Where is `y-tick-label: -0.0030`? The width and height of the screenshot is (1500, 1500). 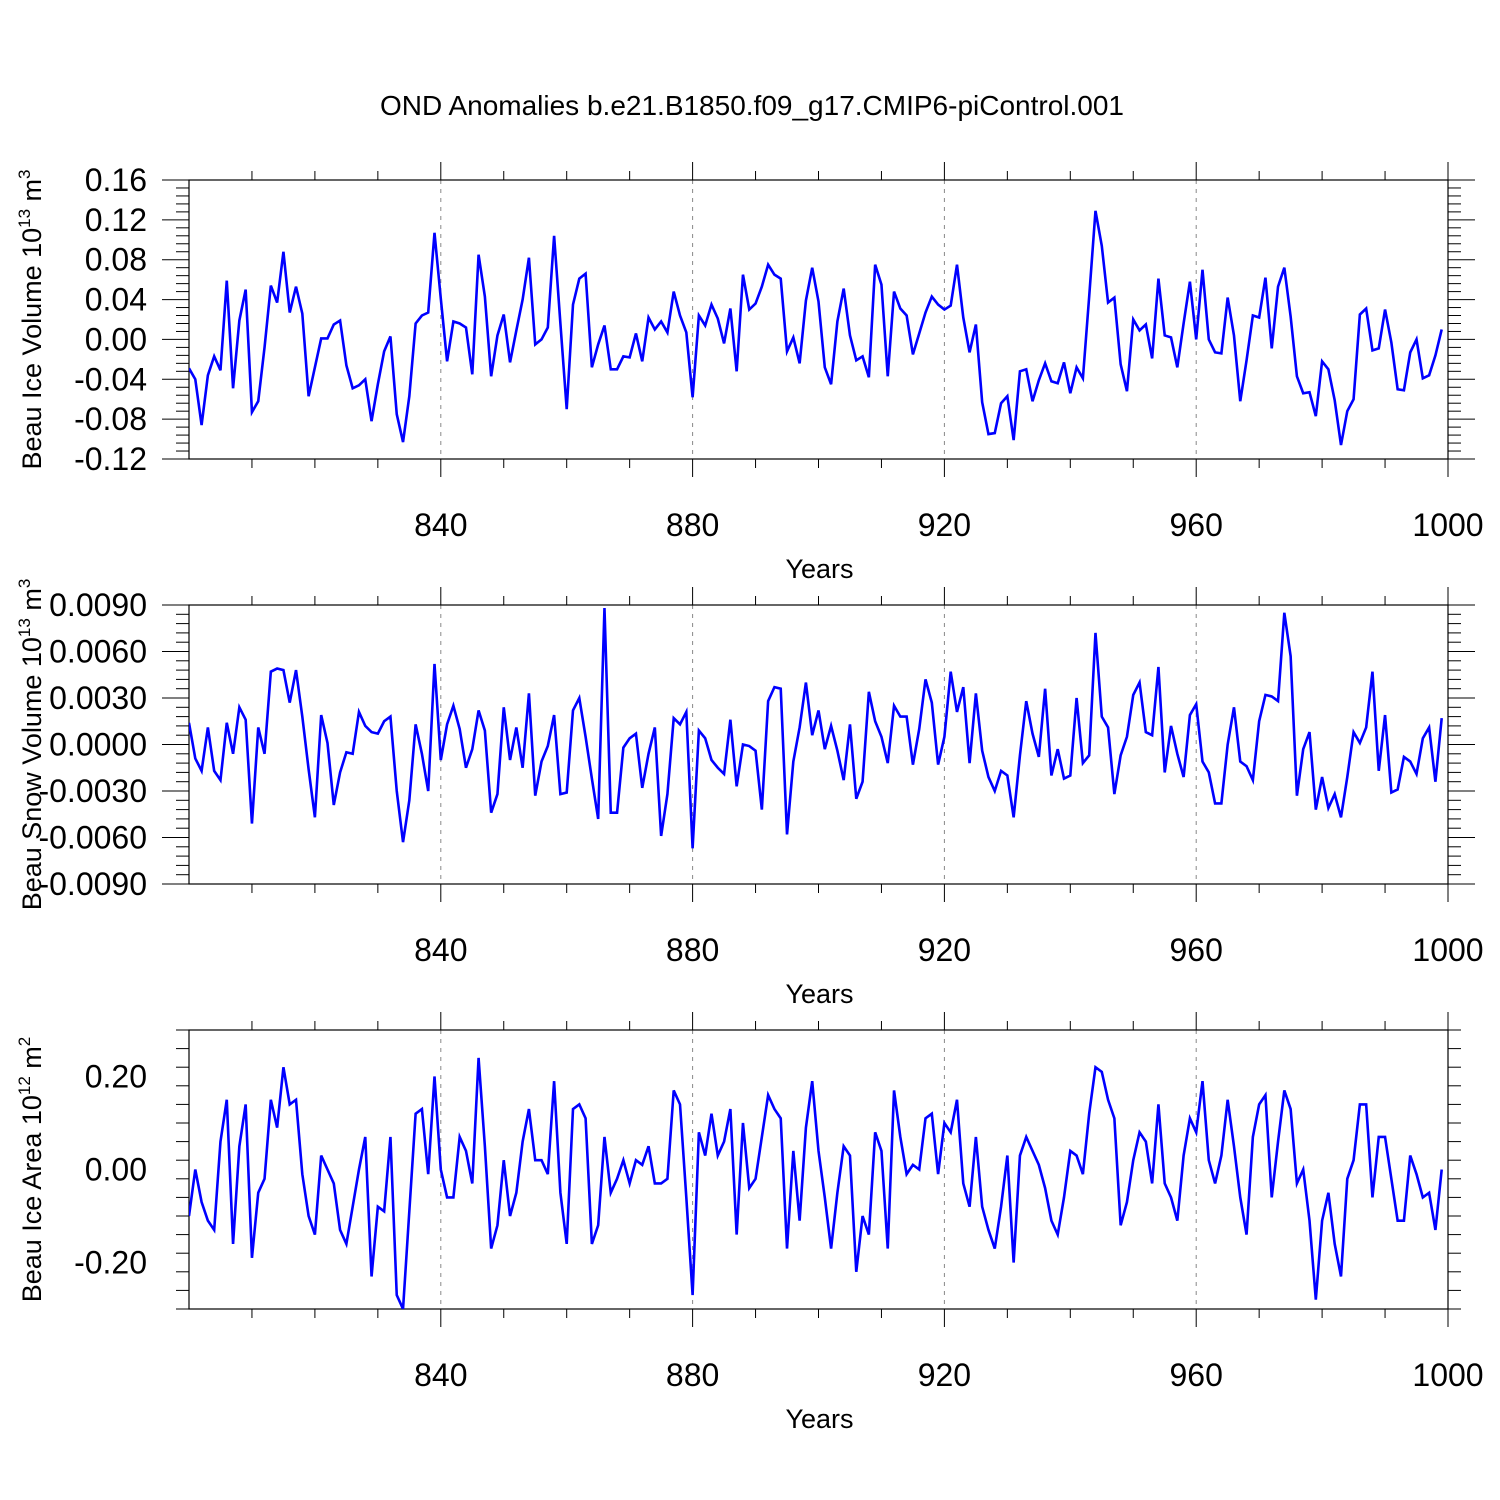 y-tick-label: -0.0030 is located at coordinates (92, 791).